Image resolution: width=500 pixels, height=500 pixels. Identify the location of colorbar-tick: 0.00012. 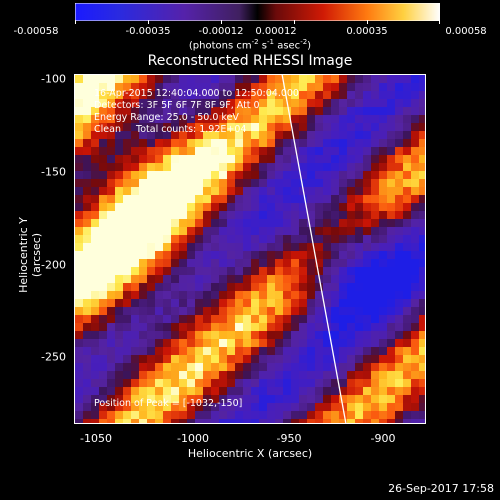
(276, 31).